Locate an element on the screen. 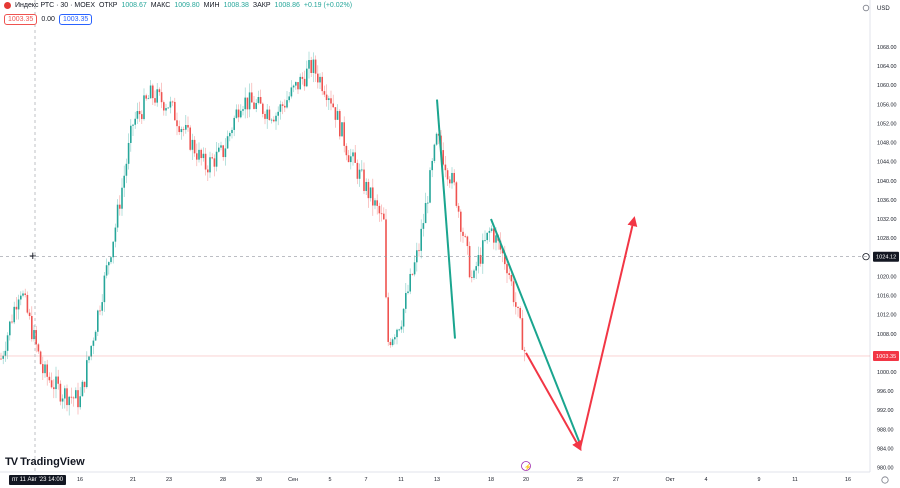 The height and width of the screenshot is (488, 900). crosshair-date-label: пт 11 Авг '23 14:00 is located at coordinates (38, 480).